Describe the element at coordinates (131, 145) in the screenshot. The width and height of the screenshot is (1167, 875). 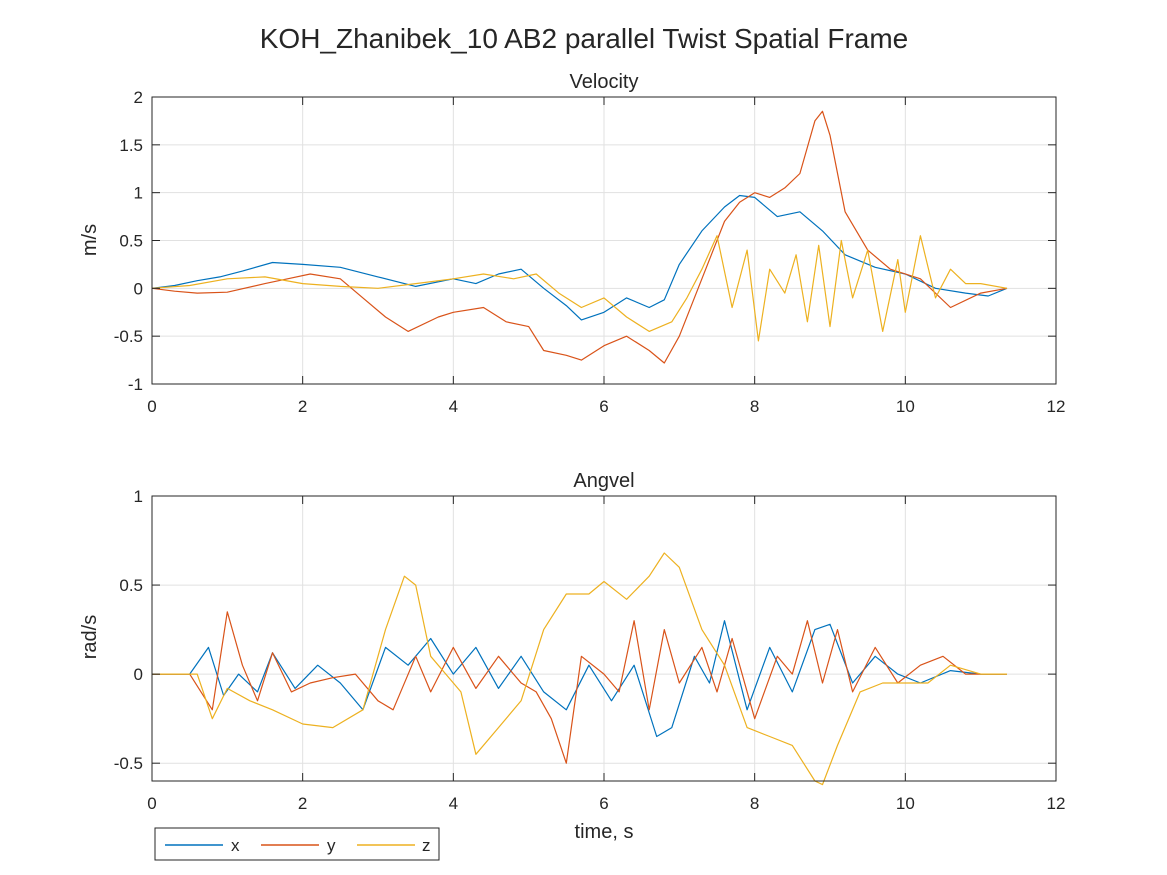
I see `y-tick-label: 1.5` at that location.